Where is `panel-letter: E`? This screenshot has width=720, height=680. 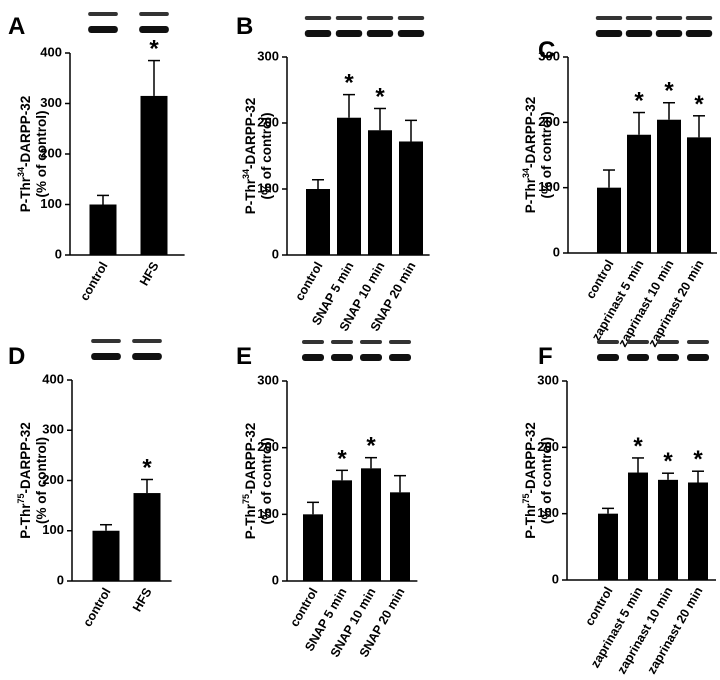
panel-letter: E is located at coordinates (244, 356).